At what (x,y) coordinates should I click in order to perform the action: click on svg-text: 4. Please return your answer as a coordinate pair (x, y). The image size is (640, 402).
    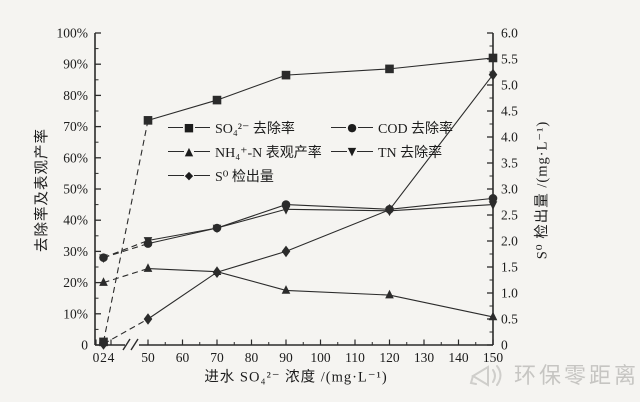
    Looking at the image, I should click on (111, 357).